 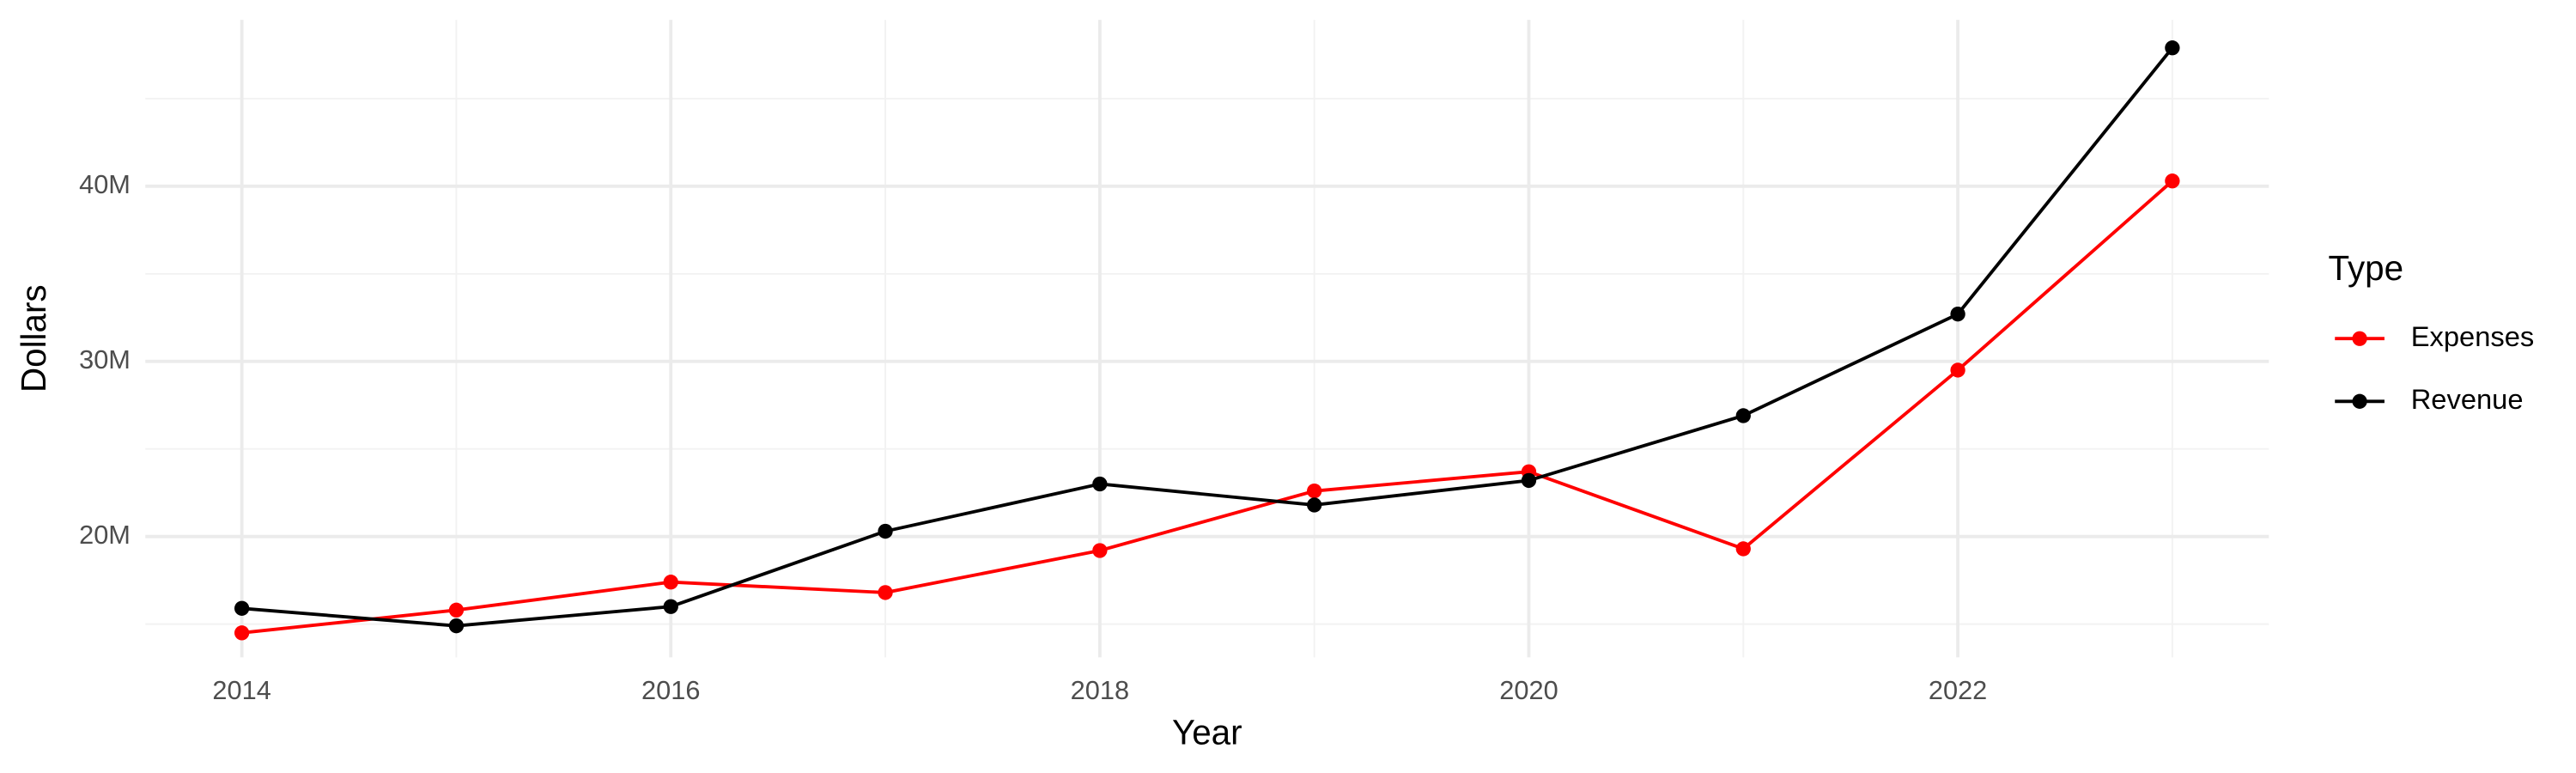 I want to click on x-tick-label: 2020, so click(x=1528, y=690).